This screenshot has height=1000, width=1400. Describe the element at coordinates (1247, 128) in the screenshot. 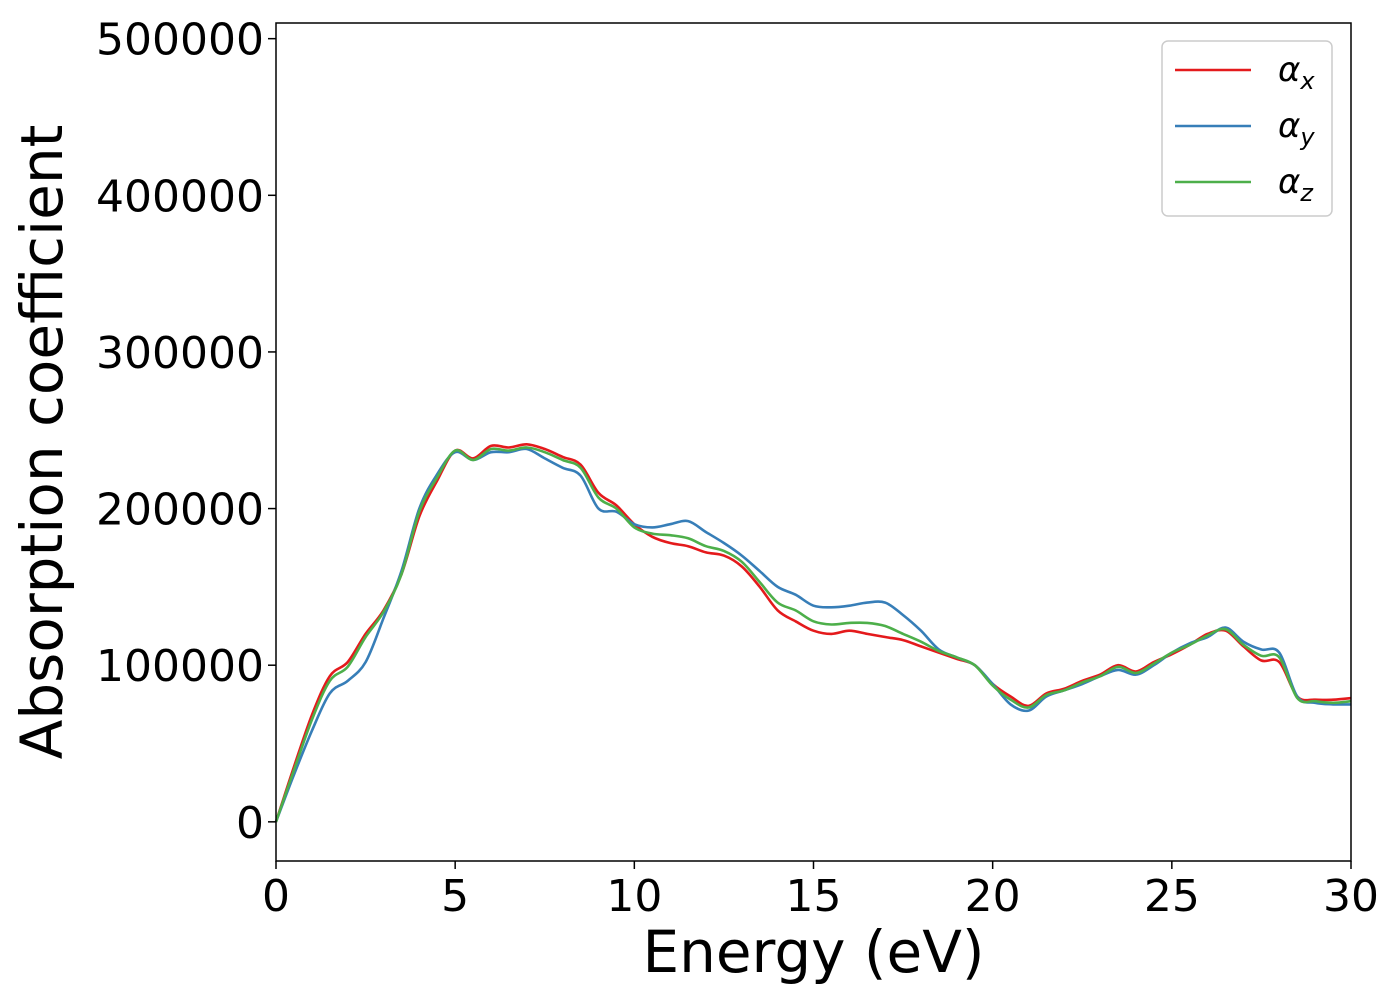

I see `legend-box` at that location.